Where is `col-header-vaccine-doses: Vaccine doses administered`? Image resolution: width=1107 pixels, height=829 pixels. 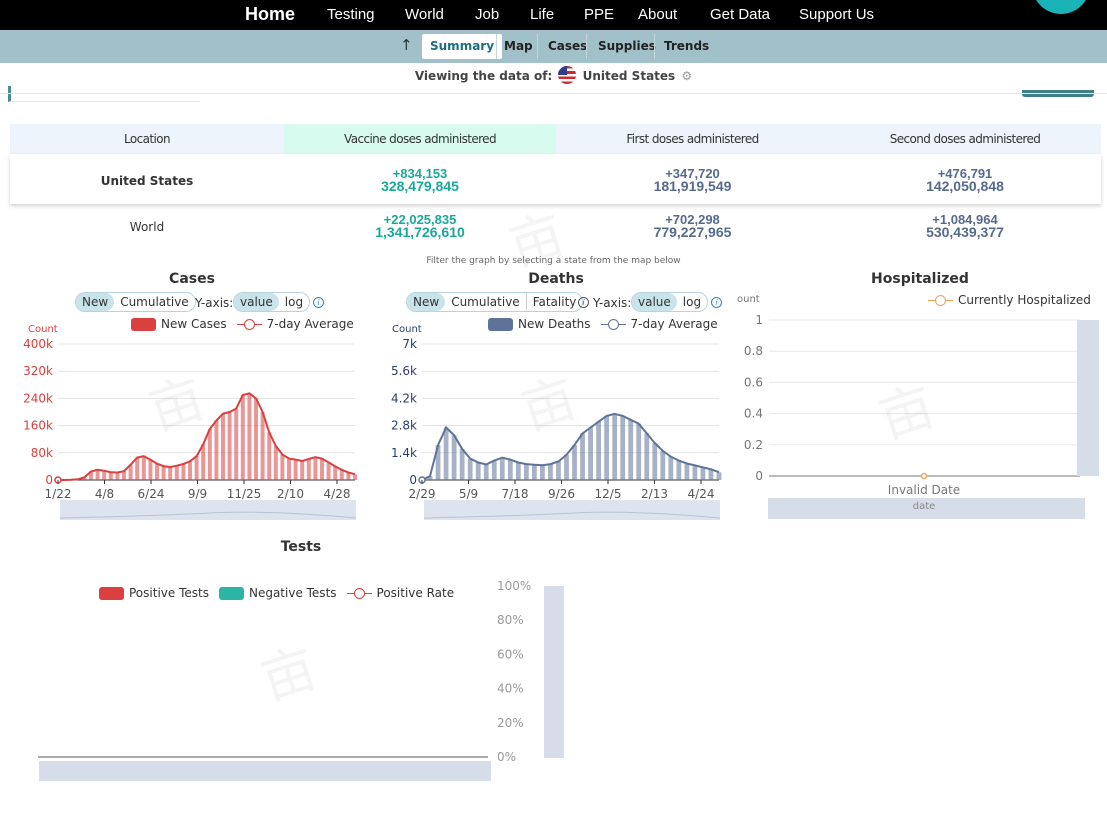
col-header-vaccine-doses: Vaccine doses administered is located at coordinates (420, 139).